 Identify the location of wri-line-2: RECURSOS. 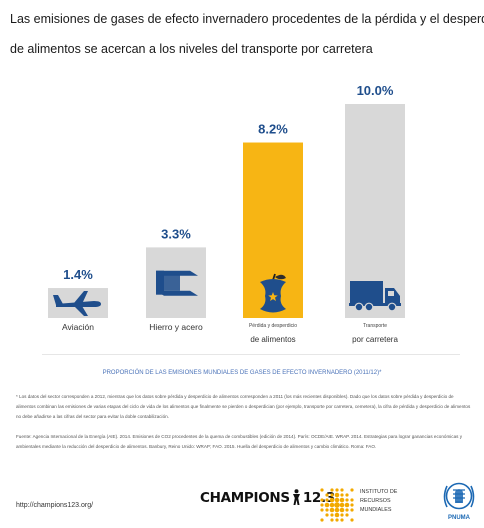
(375, 501).